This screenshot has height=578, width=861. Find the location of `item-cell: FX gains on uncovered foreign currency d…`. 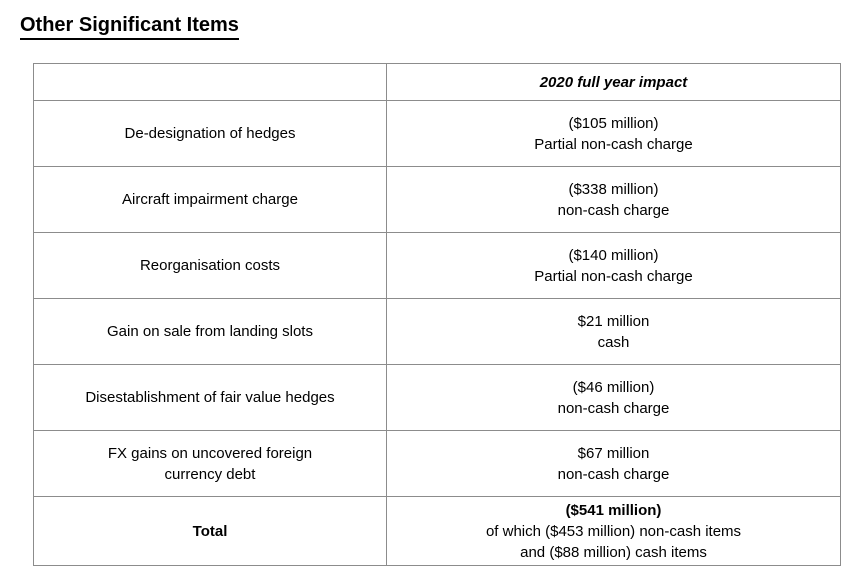

item-cell: FX gains on uncovered foreign currency d… is located at coordinates (210, 463).